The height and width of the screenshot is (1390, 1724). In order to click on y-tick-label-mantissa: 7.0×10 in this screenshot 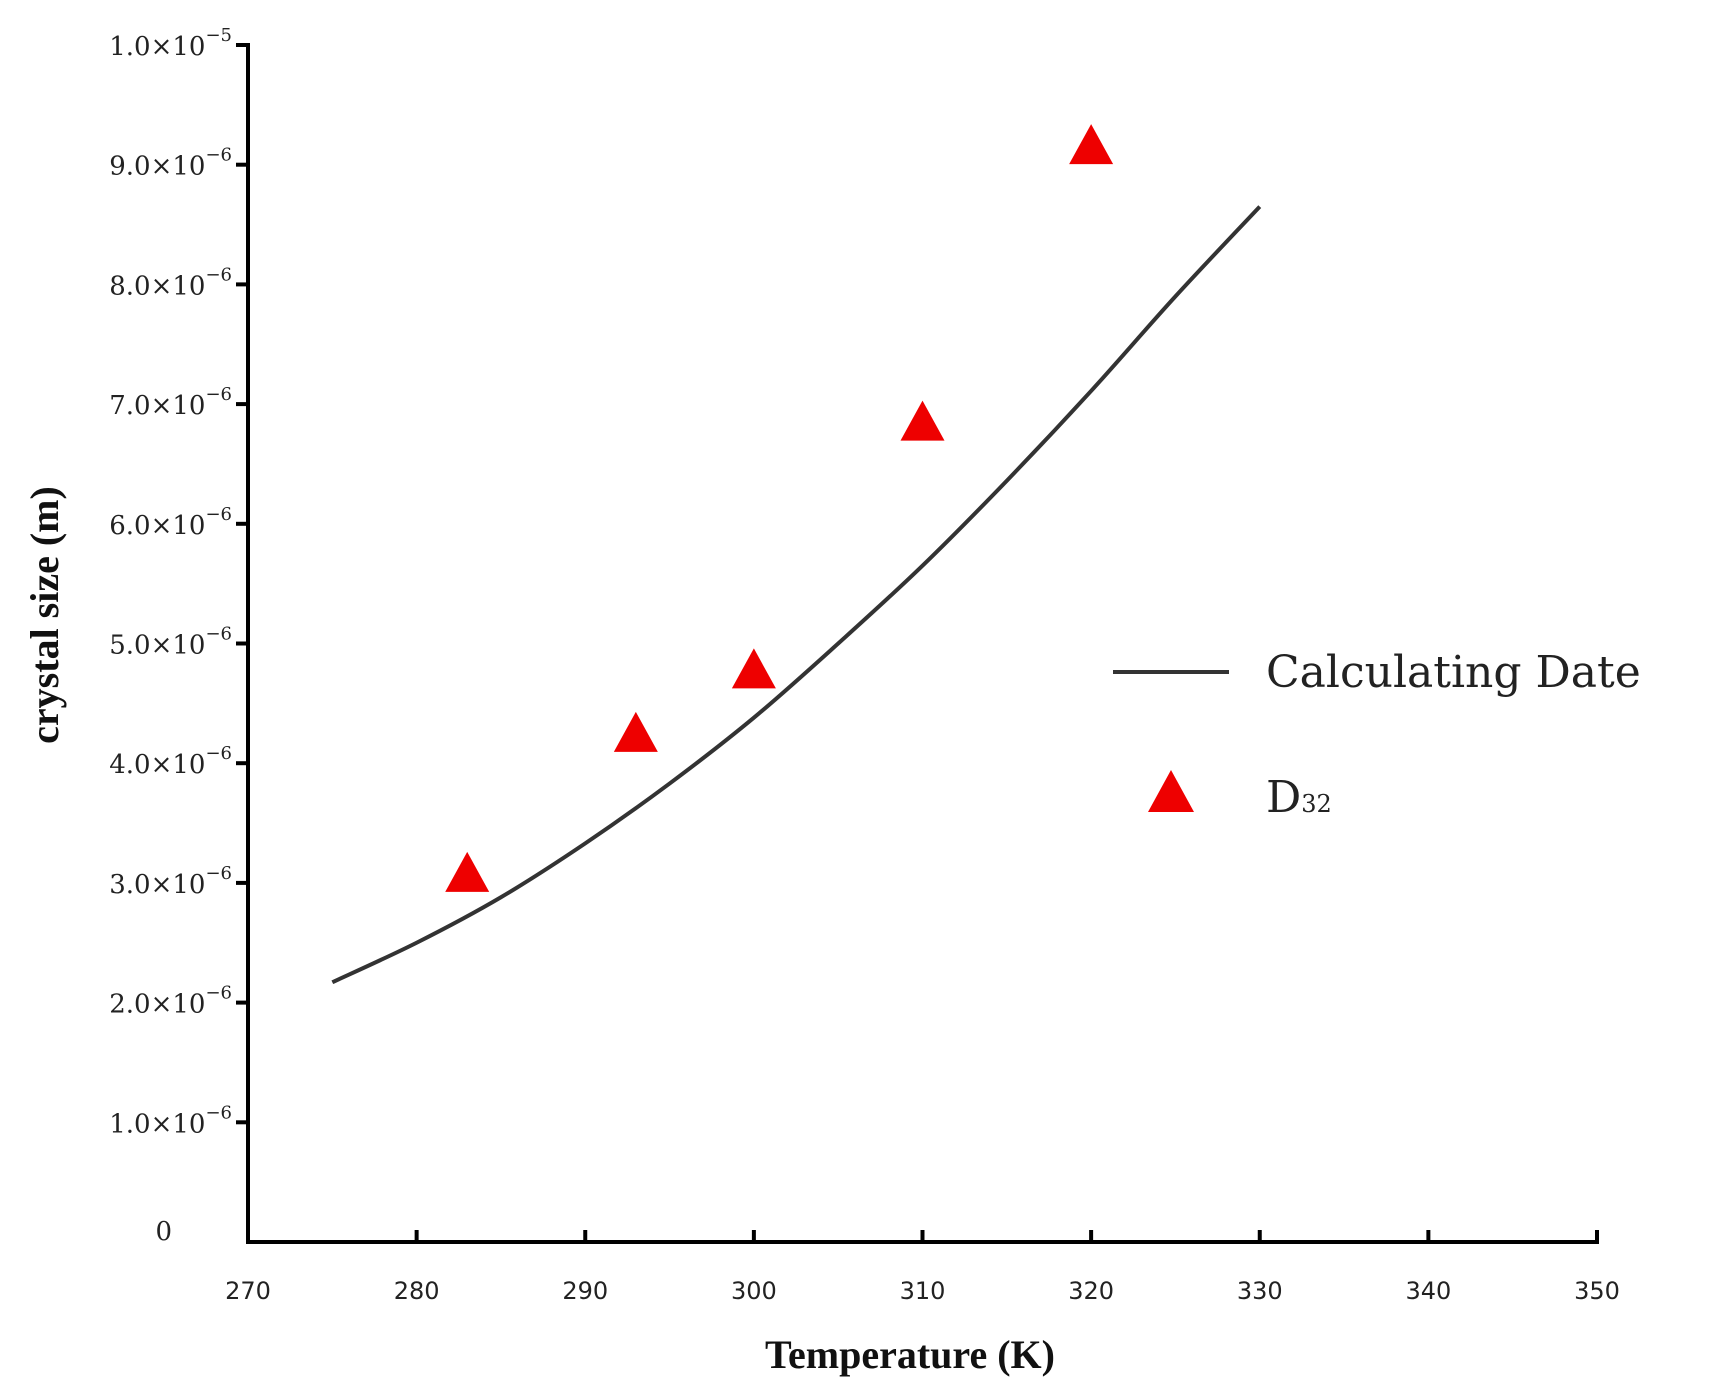, I will do `click(157, 406)`.